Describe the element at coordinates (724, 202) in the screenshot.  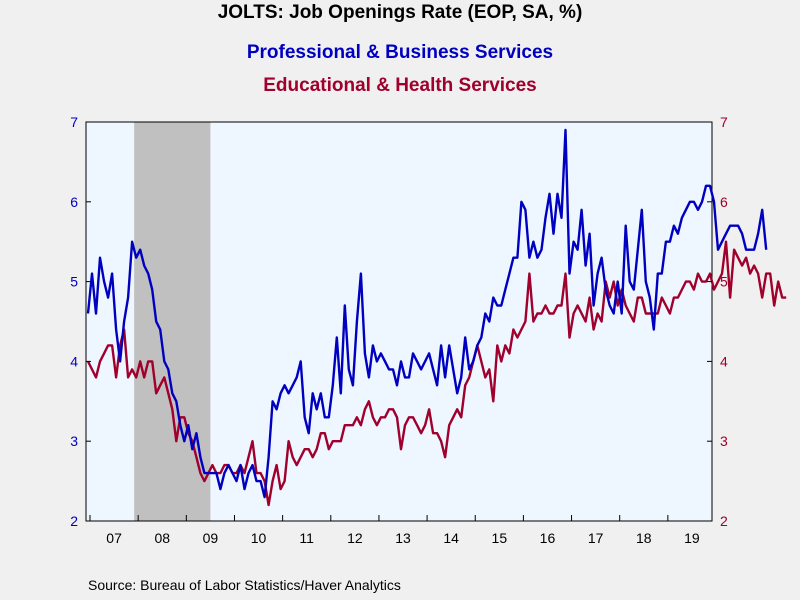
I see `y-right-tick-label: 6` at that location.